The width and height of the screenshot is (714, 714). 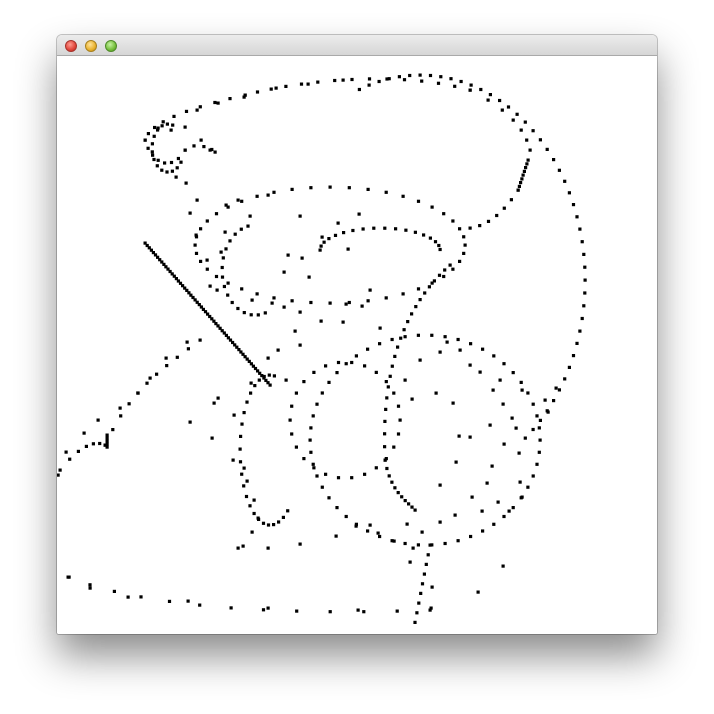 I want to click on maximize-button, so click(x=111, y=46).